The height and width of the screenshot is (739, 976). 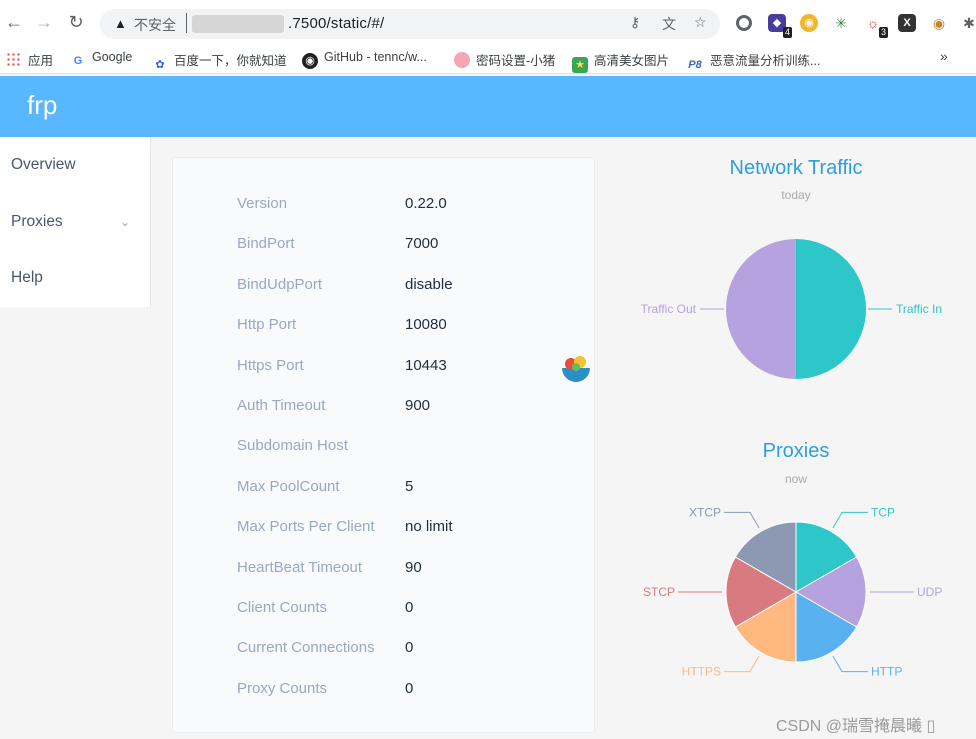 I want to click on info-value: 10080, so click(x=426, y=325).